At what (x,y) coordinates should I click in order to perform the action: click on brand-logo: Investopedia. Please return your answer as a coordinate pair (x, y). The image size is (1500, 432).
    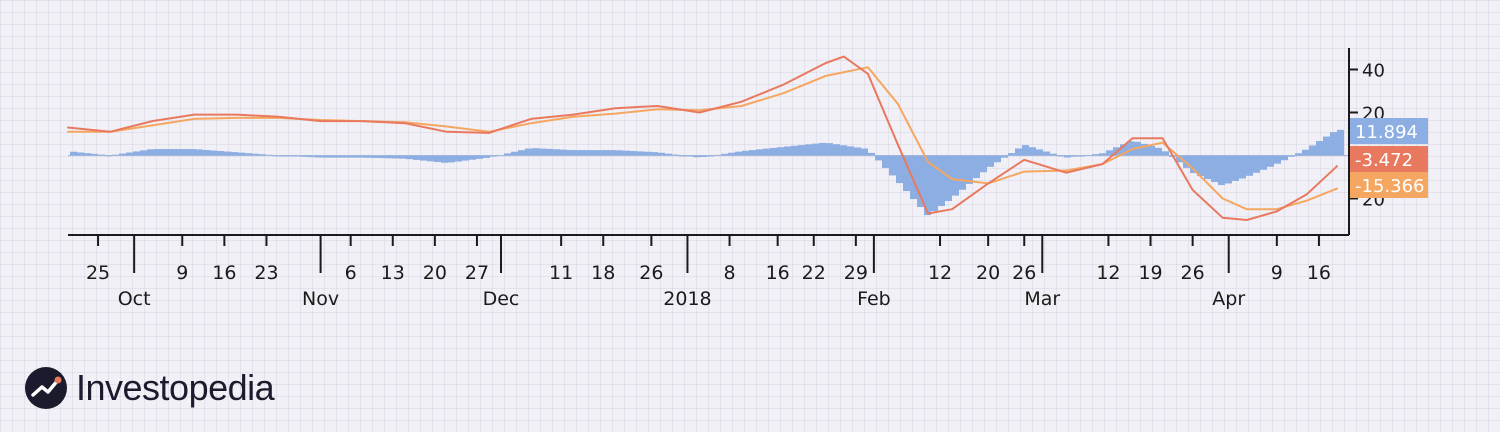
    Looking at the image, I should click on (149, 388).